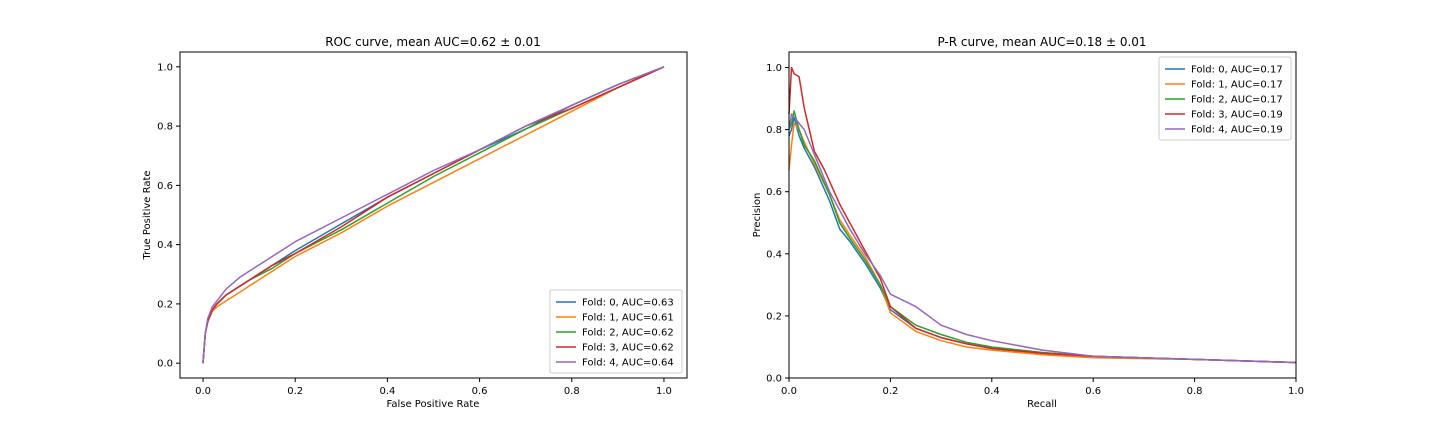 The image size is (1440, 432). Describe the element at coordinates (774, 68) in the screenshot. I see `pr-ytick-label: 1.0` at that location.